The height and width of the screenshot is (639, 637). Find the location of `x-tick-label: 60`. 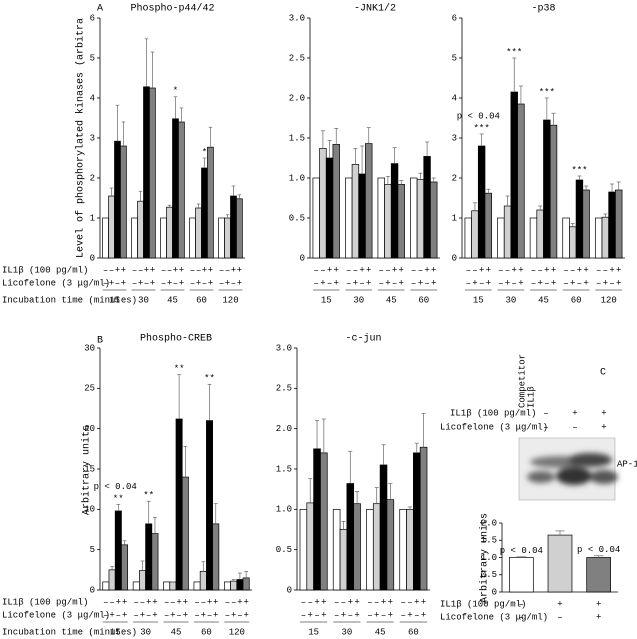

x-tick-label: 60 is located at coordinates (201, 300).